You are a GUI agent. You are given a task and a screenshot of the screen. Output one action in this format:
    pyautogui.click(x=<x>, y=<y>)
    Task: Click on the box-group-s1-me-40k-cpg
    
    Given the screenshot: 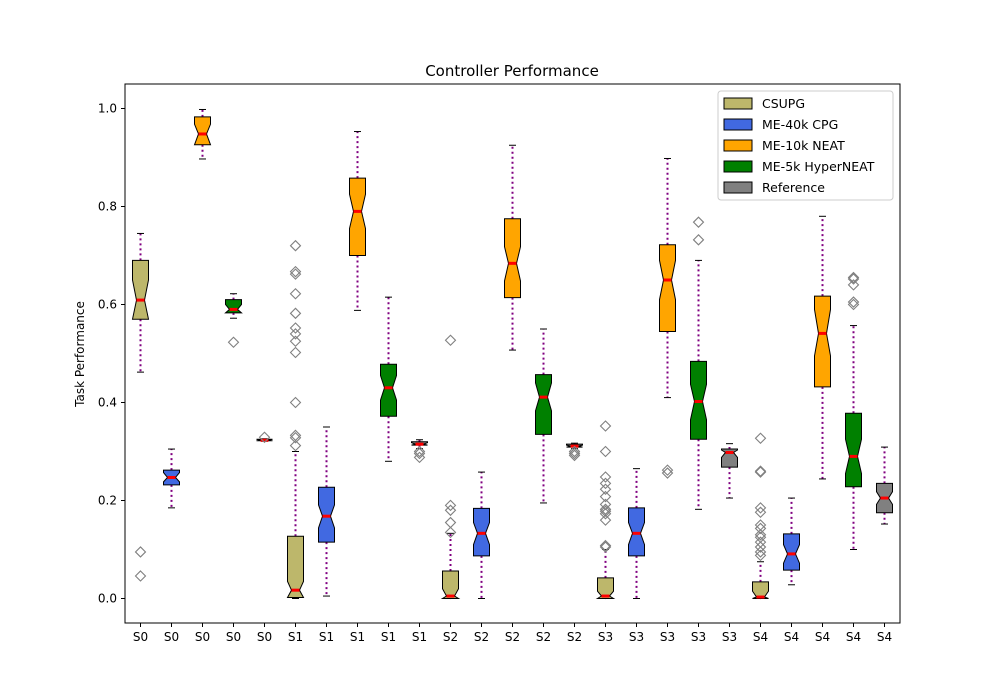 What is the action you would take?
    pyautogui.click(x=326, y=511)
    